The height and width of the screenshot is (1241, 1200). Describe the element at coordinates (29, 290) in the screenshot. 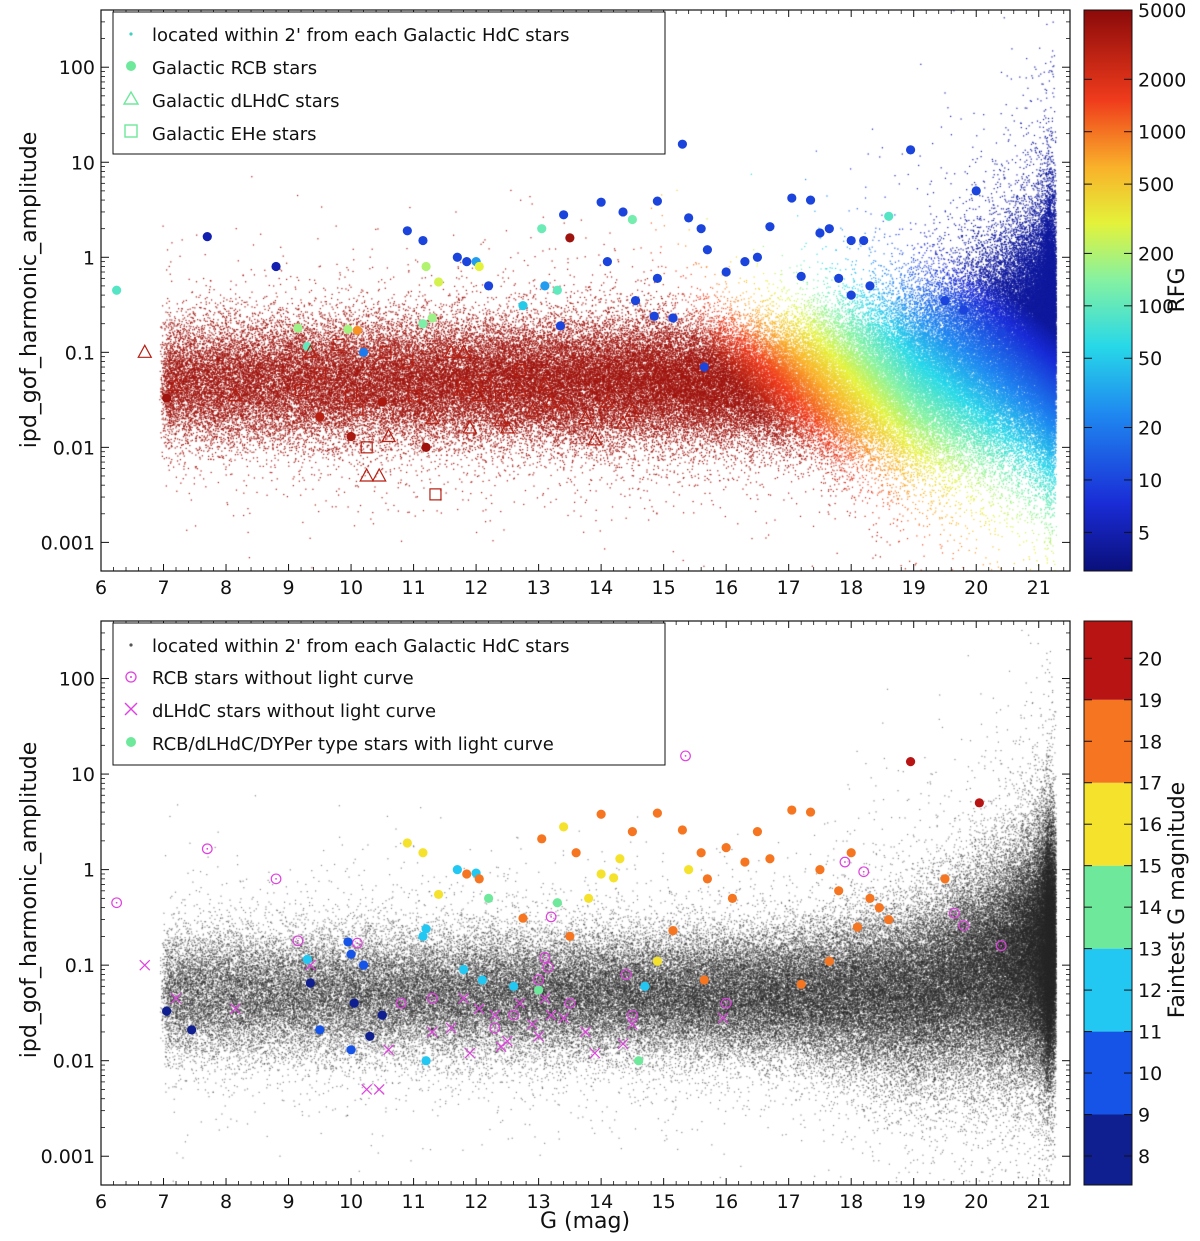

I see `y-axis-title-top: ipd_gof_harmonic_amplitude` at that location.